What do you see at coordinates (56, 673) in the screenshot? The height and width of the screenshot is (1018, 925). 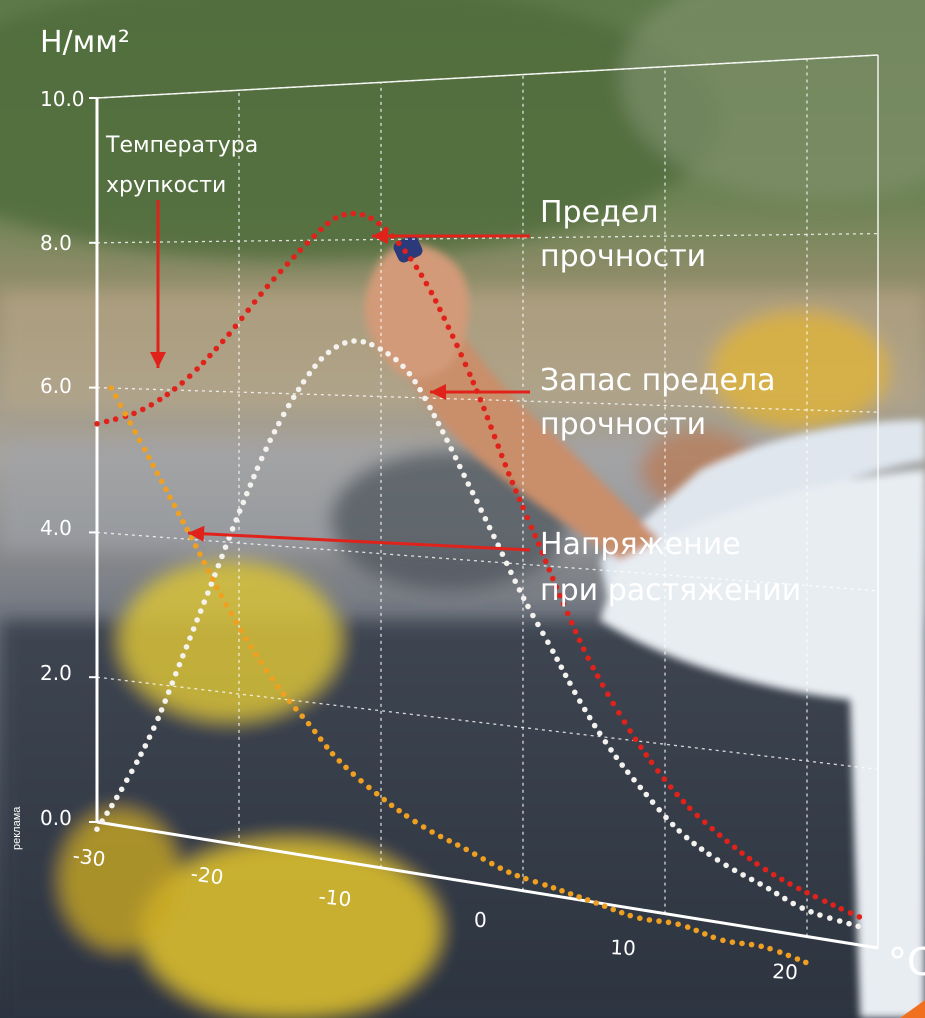 I see `y-tick-label: 2.0` at bounding box center [56, 673].